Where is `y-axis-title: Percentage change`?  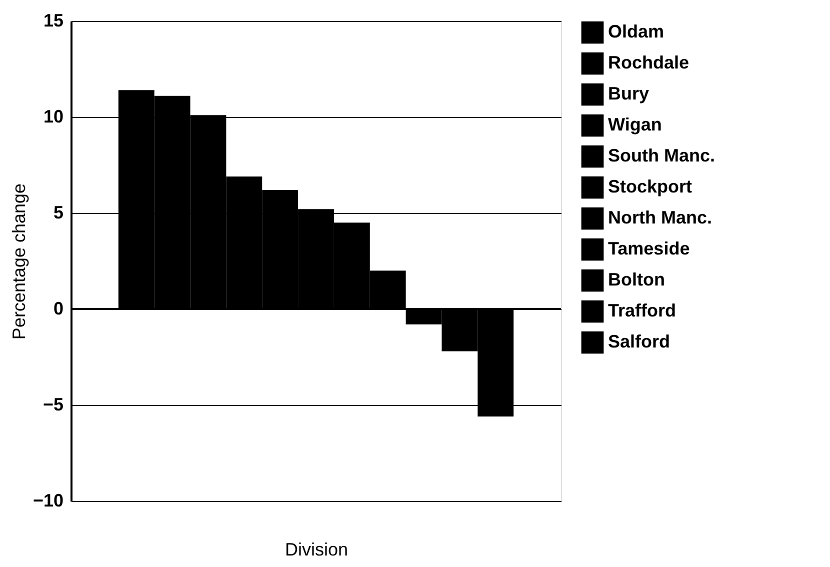
y-axis-title: Percentage change is located at coordinates (18, 261).